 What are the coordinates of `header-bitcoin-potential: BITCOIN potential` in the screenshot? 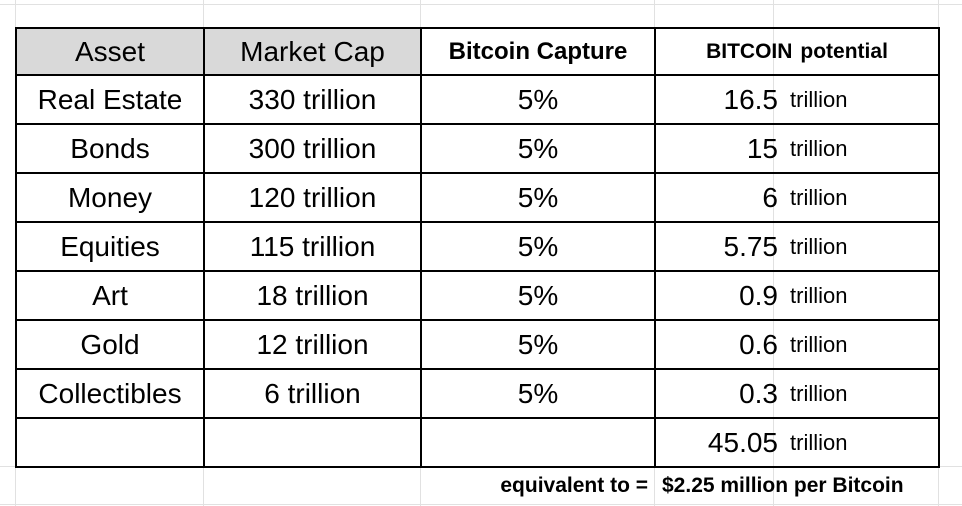 It's located at (797, 51).